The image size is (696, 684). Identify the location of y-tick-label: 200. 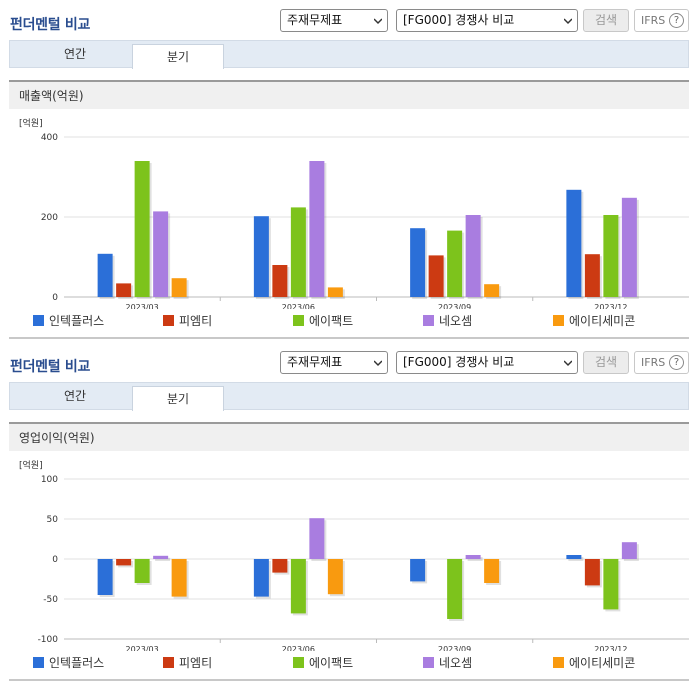
(49, 218).